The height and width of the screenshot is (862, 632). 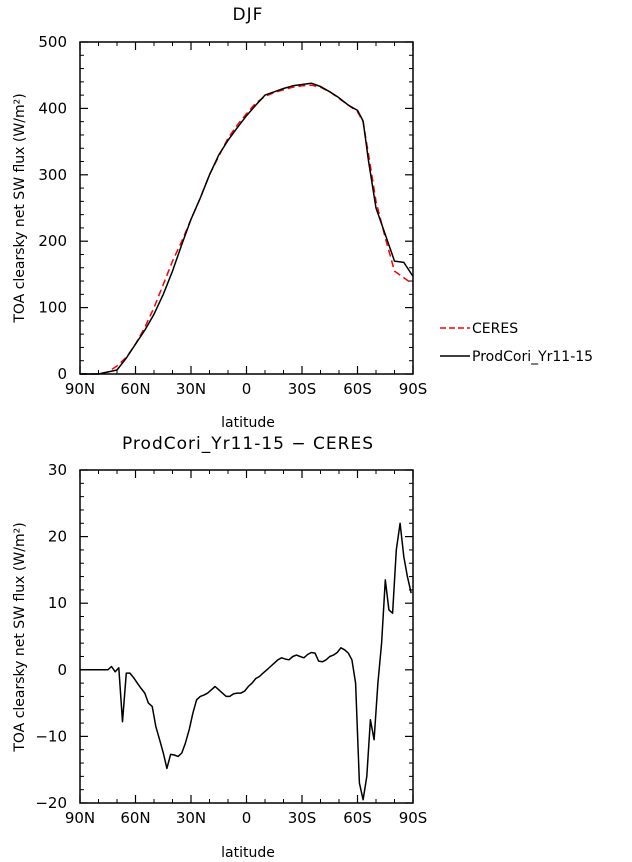 What do you see at coordinates (248, 15) in the screenshot?
I see `top-chart-title: DJF` at bounding box center [248, 15].